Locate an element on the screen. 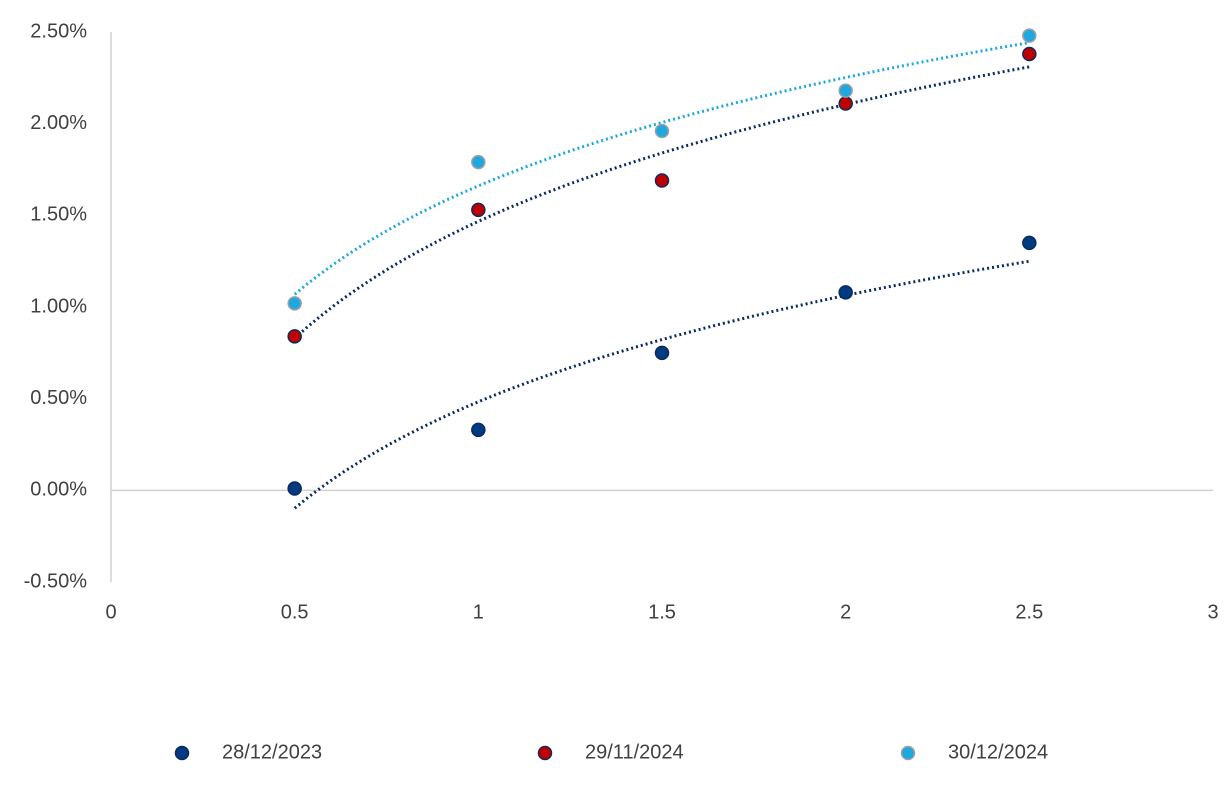 This screenshot has height=793, width=1227. legend-label: 30/12/2024 is located at coordinates (998, 752).